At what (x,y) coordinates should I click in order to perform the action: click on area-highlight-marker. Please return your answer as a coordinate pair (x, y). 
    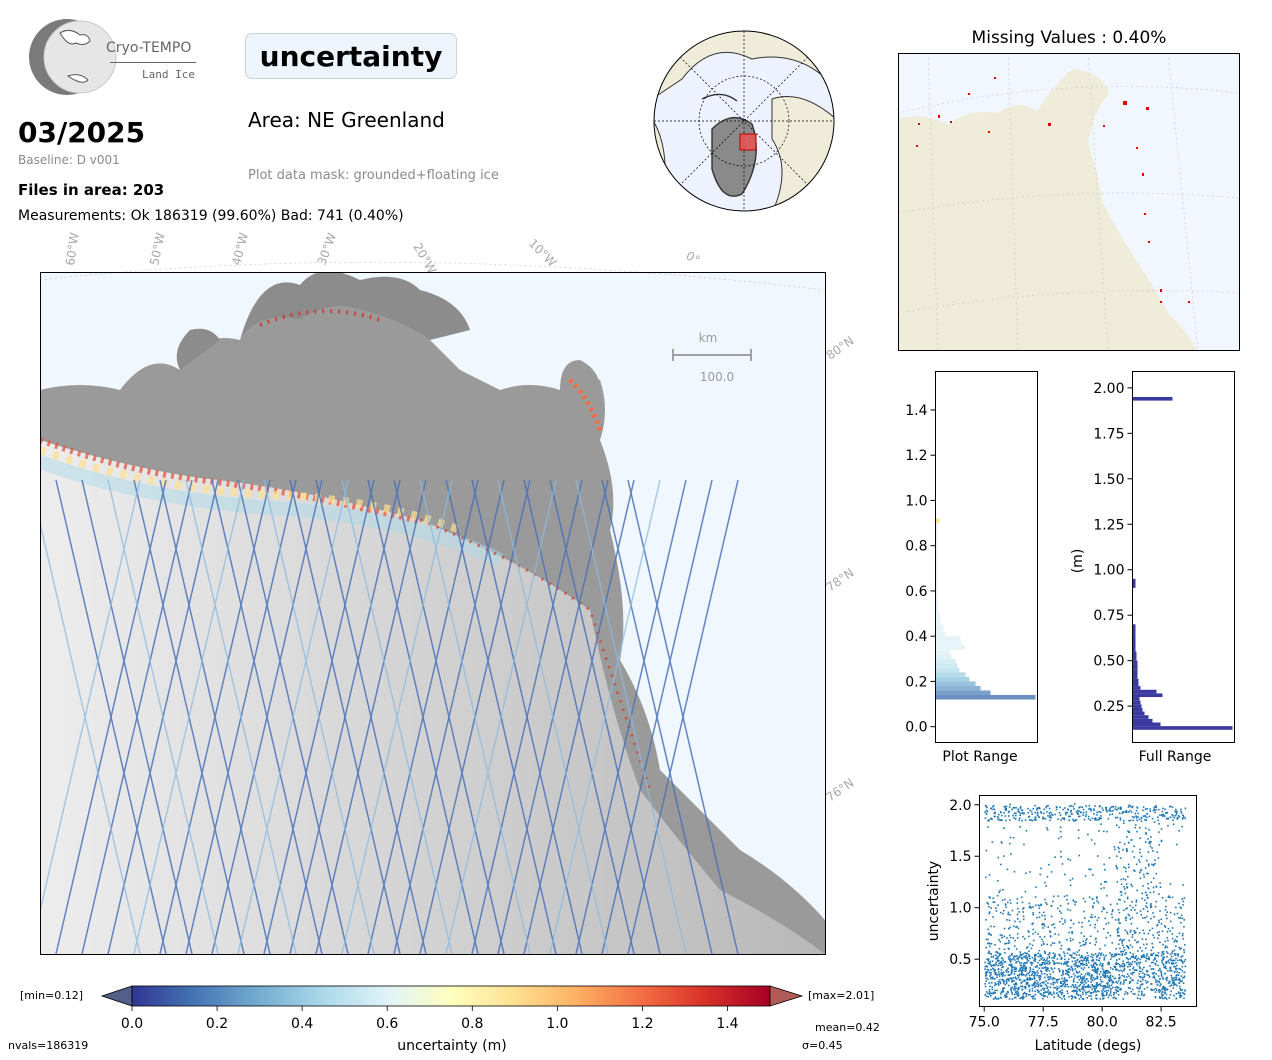
    Looking at the image, I should click on (748, 142).